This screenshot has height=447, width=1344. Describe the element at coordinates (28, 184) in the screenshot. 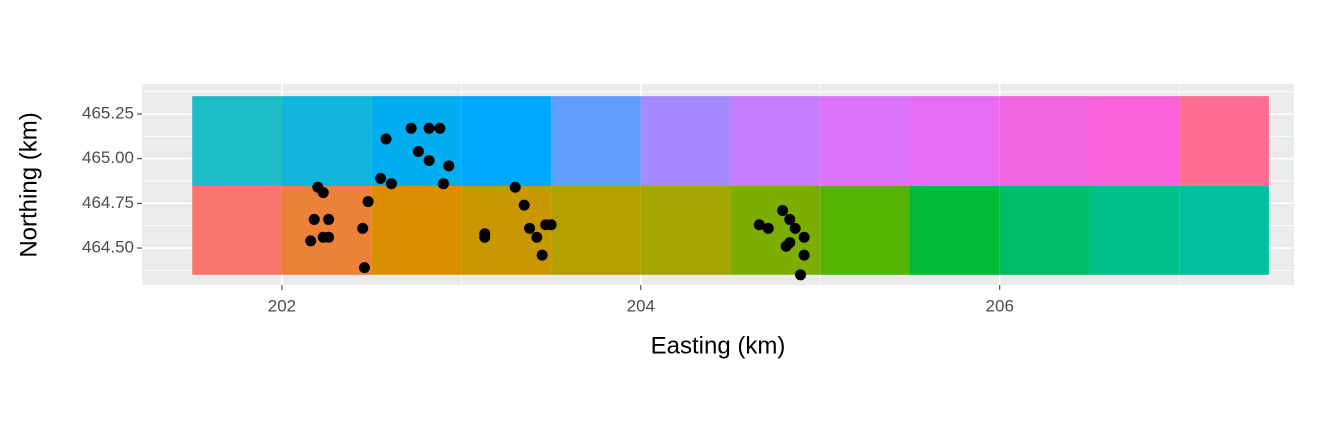

I see `y-axis-title: Northing (km)` at that location.